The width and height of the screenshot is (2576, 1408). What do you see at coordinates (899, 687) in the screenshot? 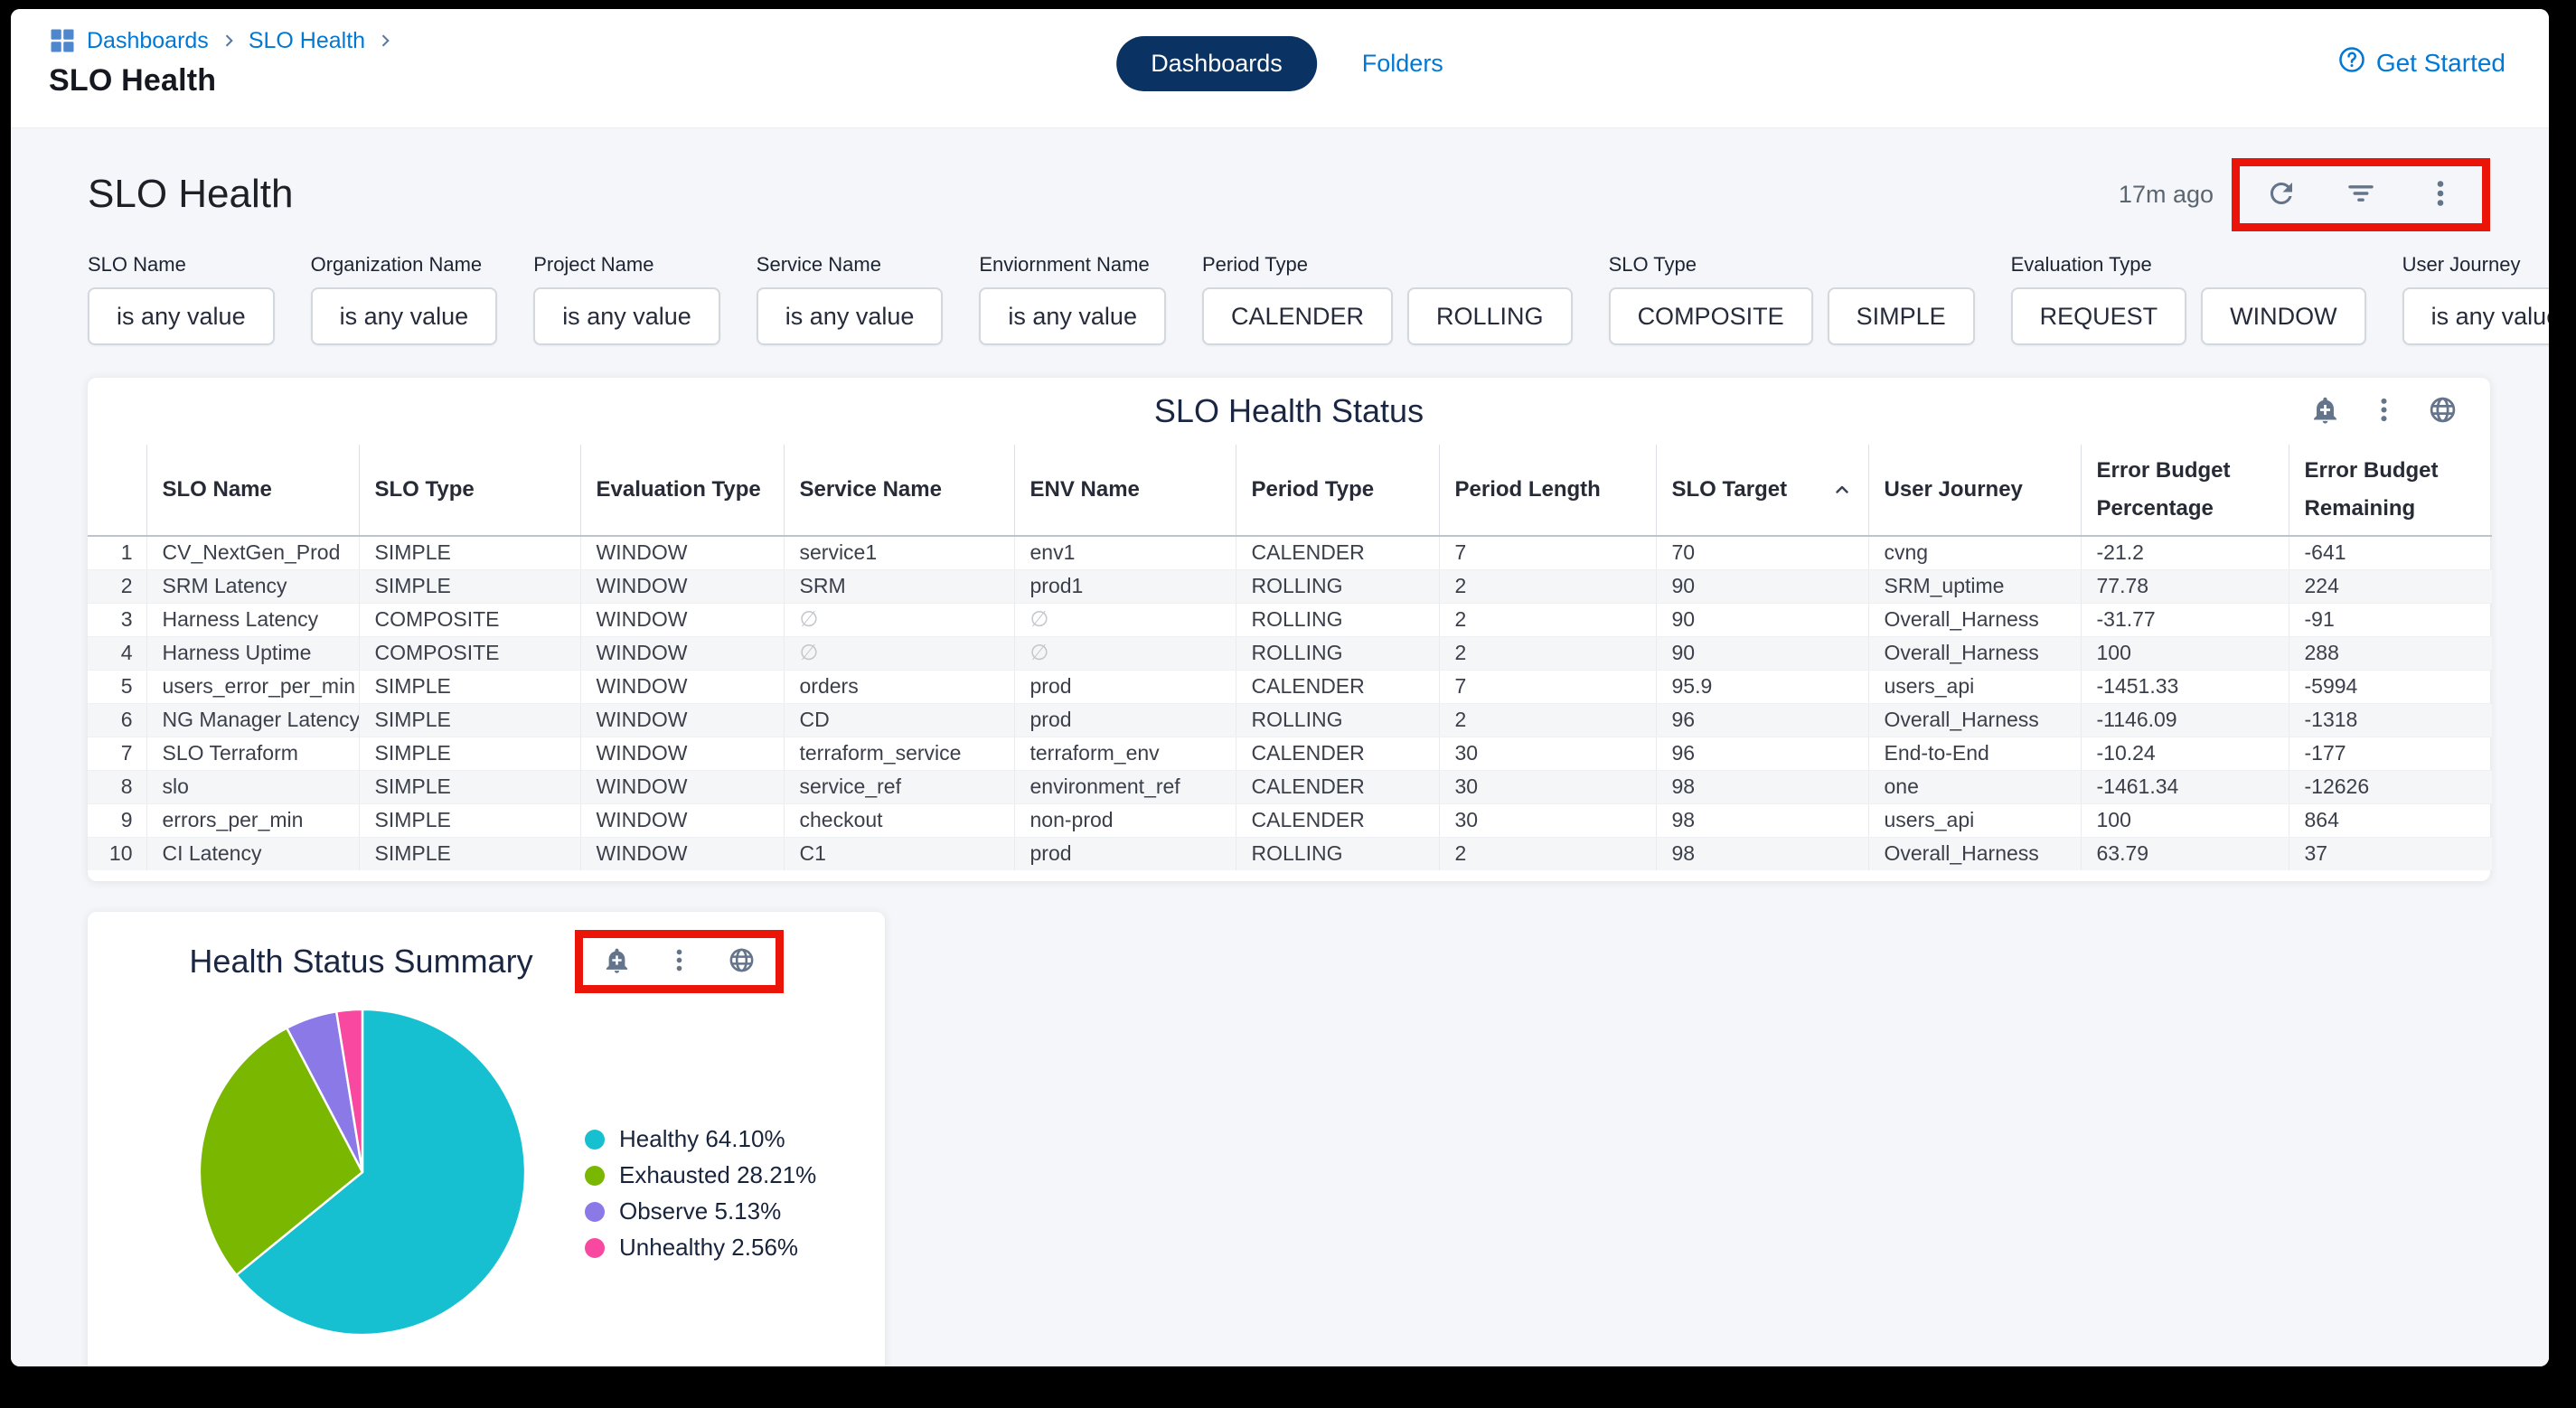
I see `table-cell: orders` at bounding box center [899, 687].